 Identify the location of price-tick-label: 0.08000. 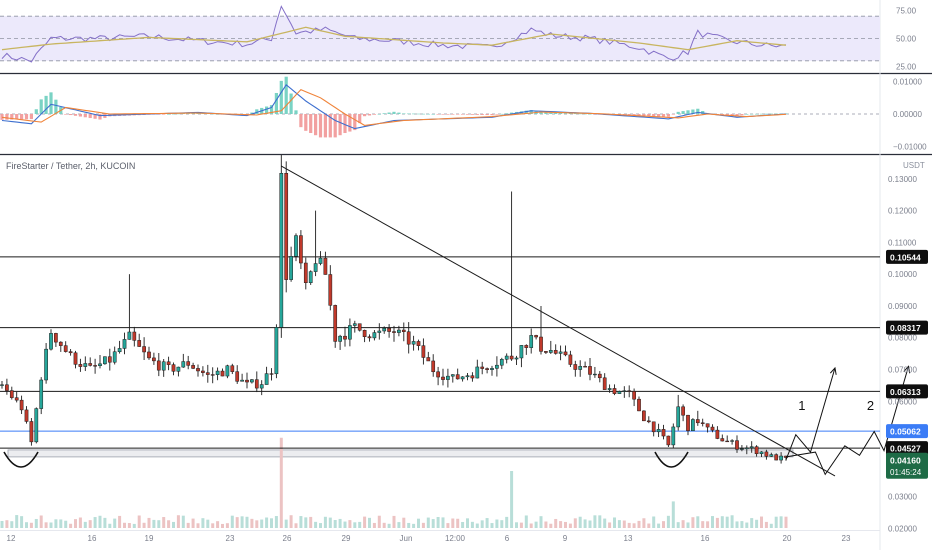
(902, 338).